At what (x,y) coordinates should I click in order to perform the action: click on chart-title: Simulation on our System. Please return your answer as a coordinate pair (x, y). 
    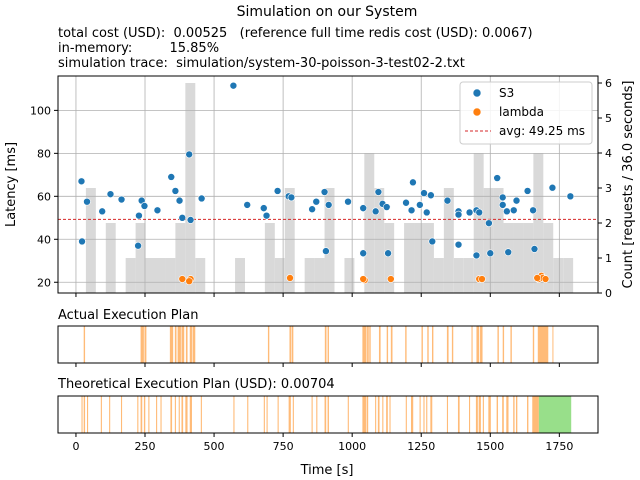
    Looking at the image, I should click on (327, 12).